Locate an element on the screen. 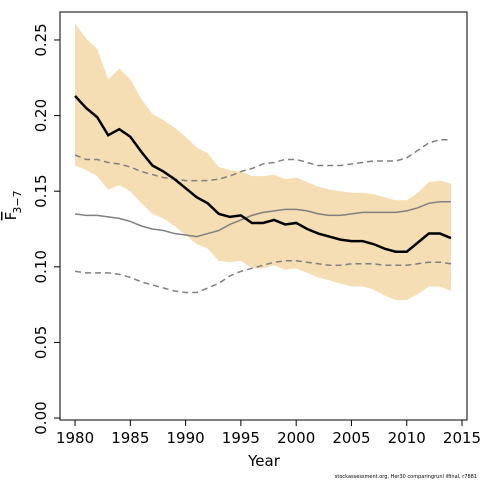 The height and width of the screenshot is (480, 480). x-tick-label: 1985 is located at coordinates (130, 438).